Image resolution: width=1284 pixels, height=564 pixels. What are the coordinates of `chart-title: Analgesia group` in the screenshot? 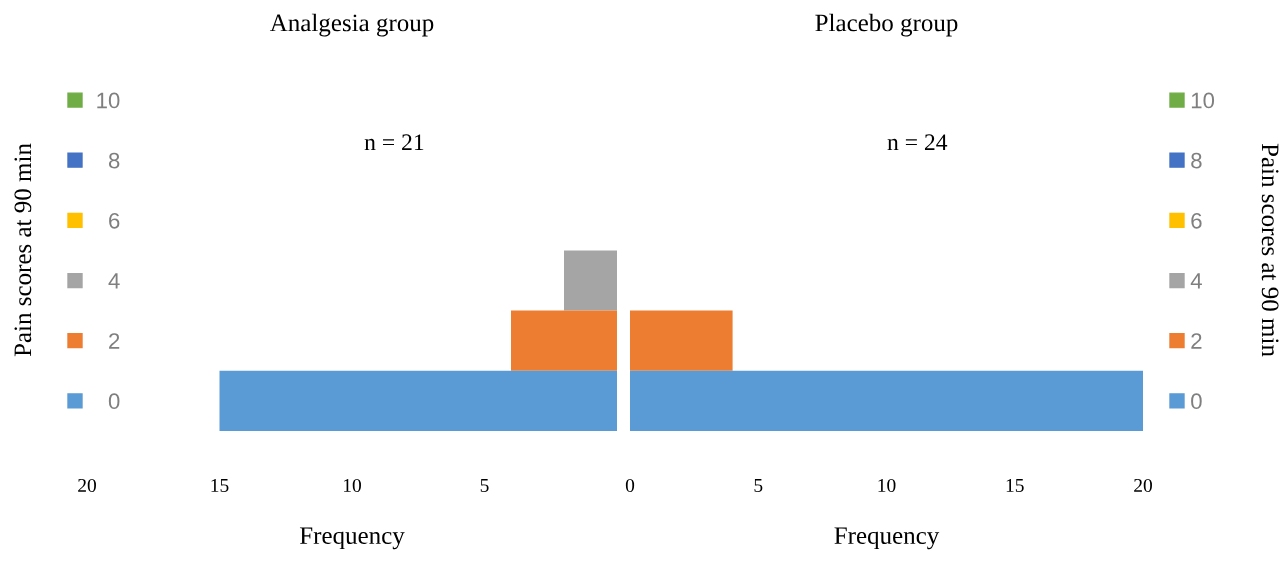 It's located at (351, 25).